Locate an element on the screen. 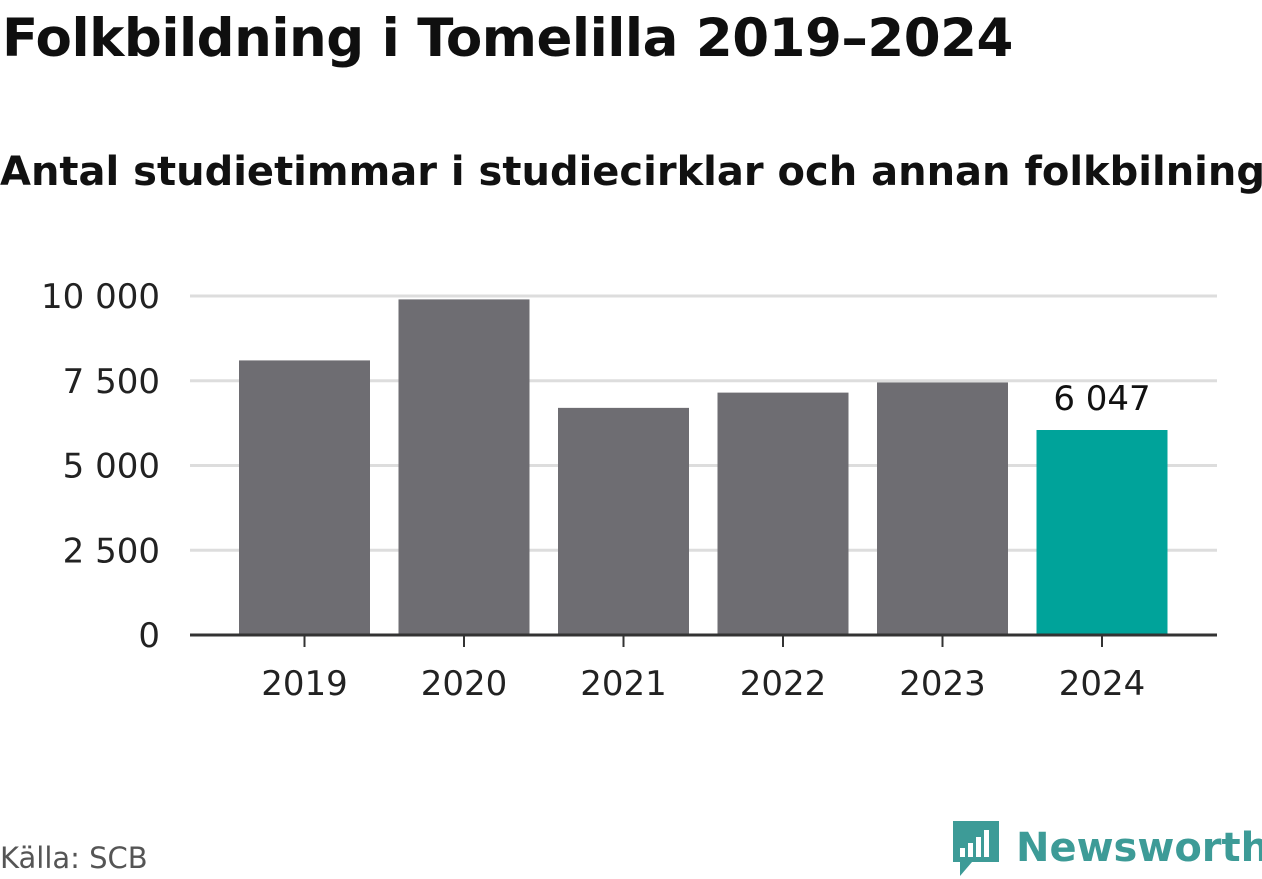  x-tick-label: 2022 is located at coordinates (783, 684).